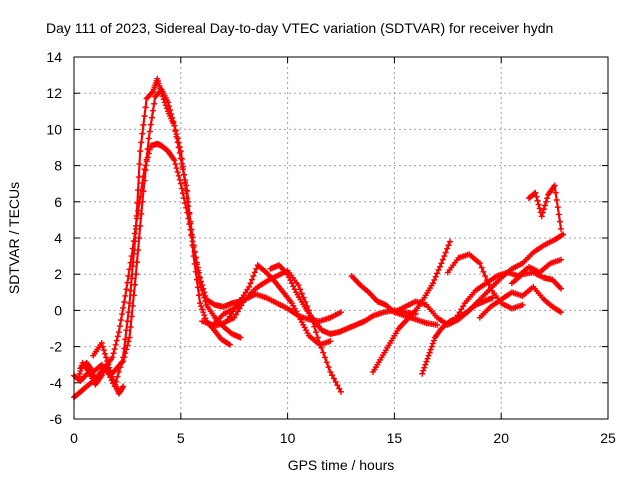 The image size is (640, 480). What do you see at coordinates (56, 419) in the screenshot?
I see `y-tick-label: -6` at bounding box center [56, 419].